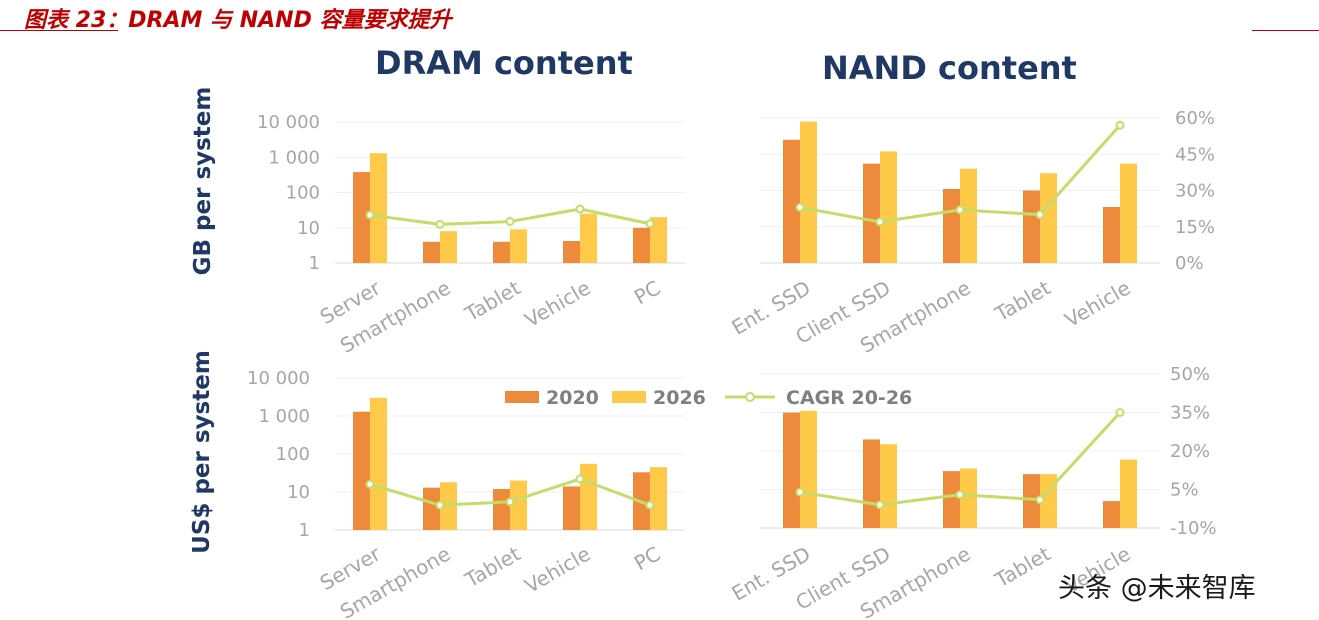 This screenshot has width=1319, height=620. Describe the element at coordinates (303, 193) in the screenshot. I see `dram_gb-y-tick-label: 100` at that location.